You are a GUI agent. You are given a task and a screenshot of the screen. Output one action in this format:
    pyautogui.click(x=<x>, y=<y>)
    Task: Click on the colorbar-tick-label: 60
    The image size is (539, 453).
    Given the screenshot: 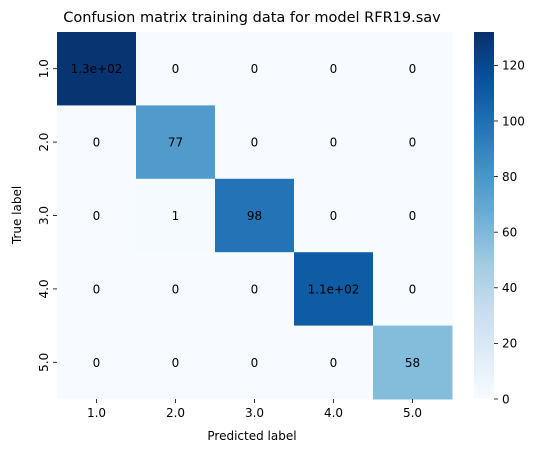 What is the action you would take?
    pyautogui.click(x=509, y=232)
    